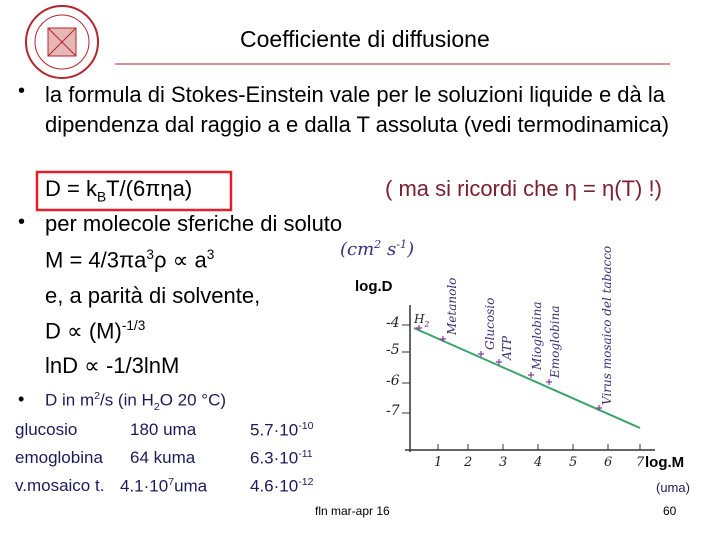  I want to click on text-part: 64 kuma, so click(163, 457).